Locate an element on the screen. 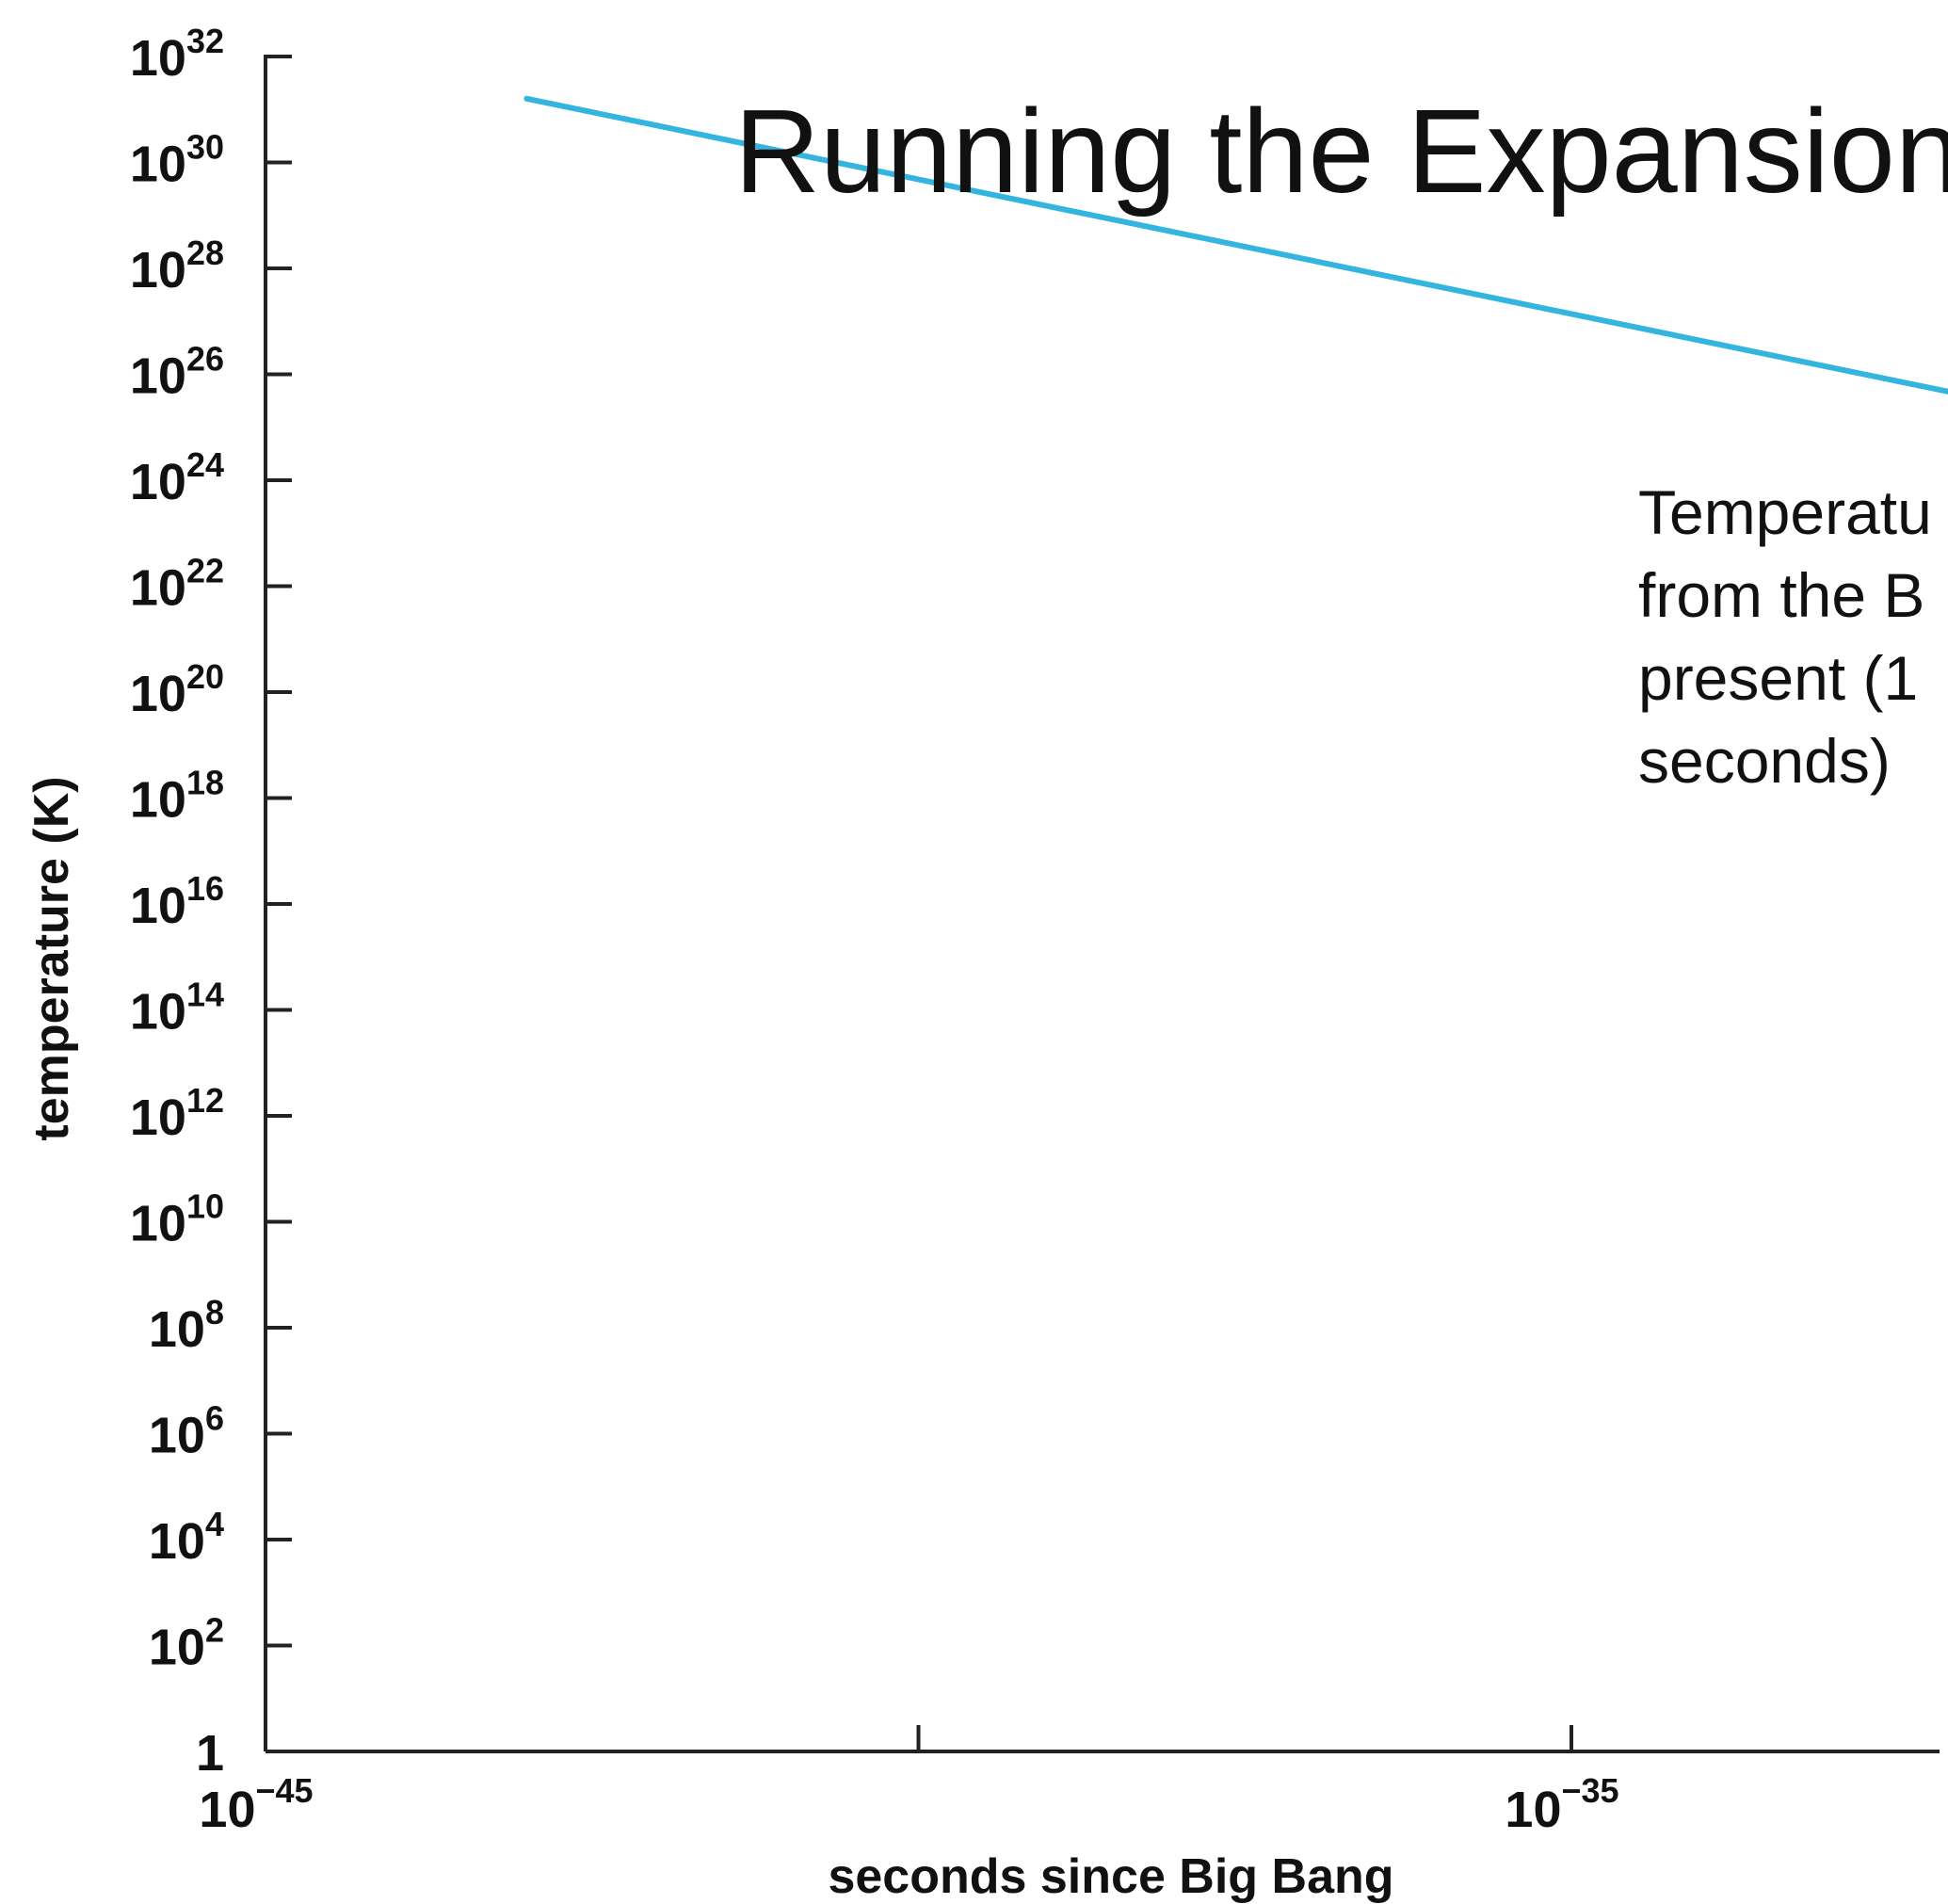  y-tick-label: 10²⁴ is located at coordinates (177, 477).